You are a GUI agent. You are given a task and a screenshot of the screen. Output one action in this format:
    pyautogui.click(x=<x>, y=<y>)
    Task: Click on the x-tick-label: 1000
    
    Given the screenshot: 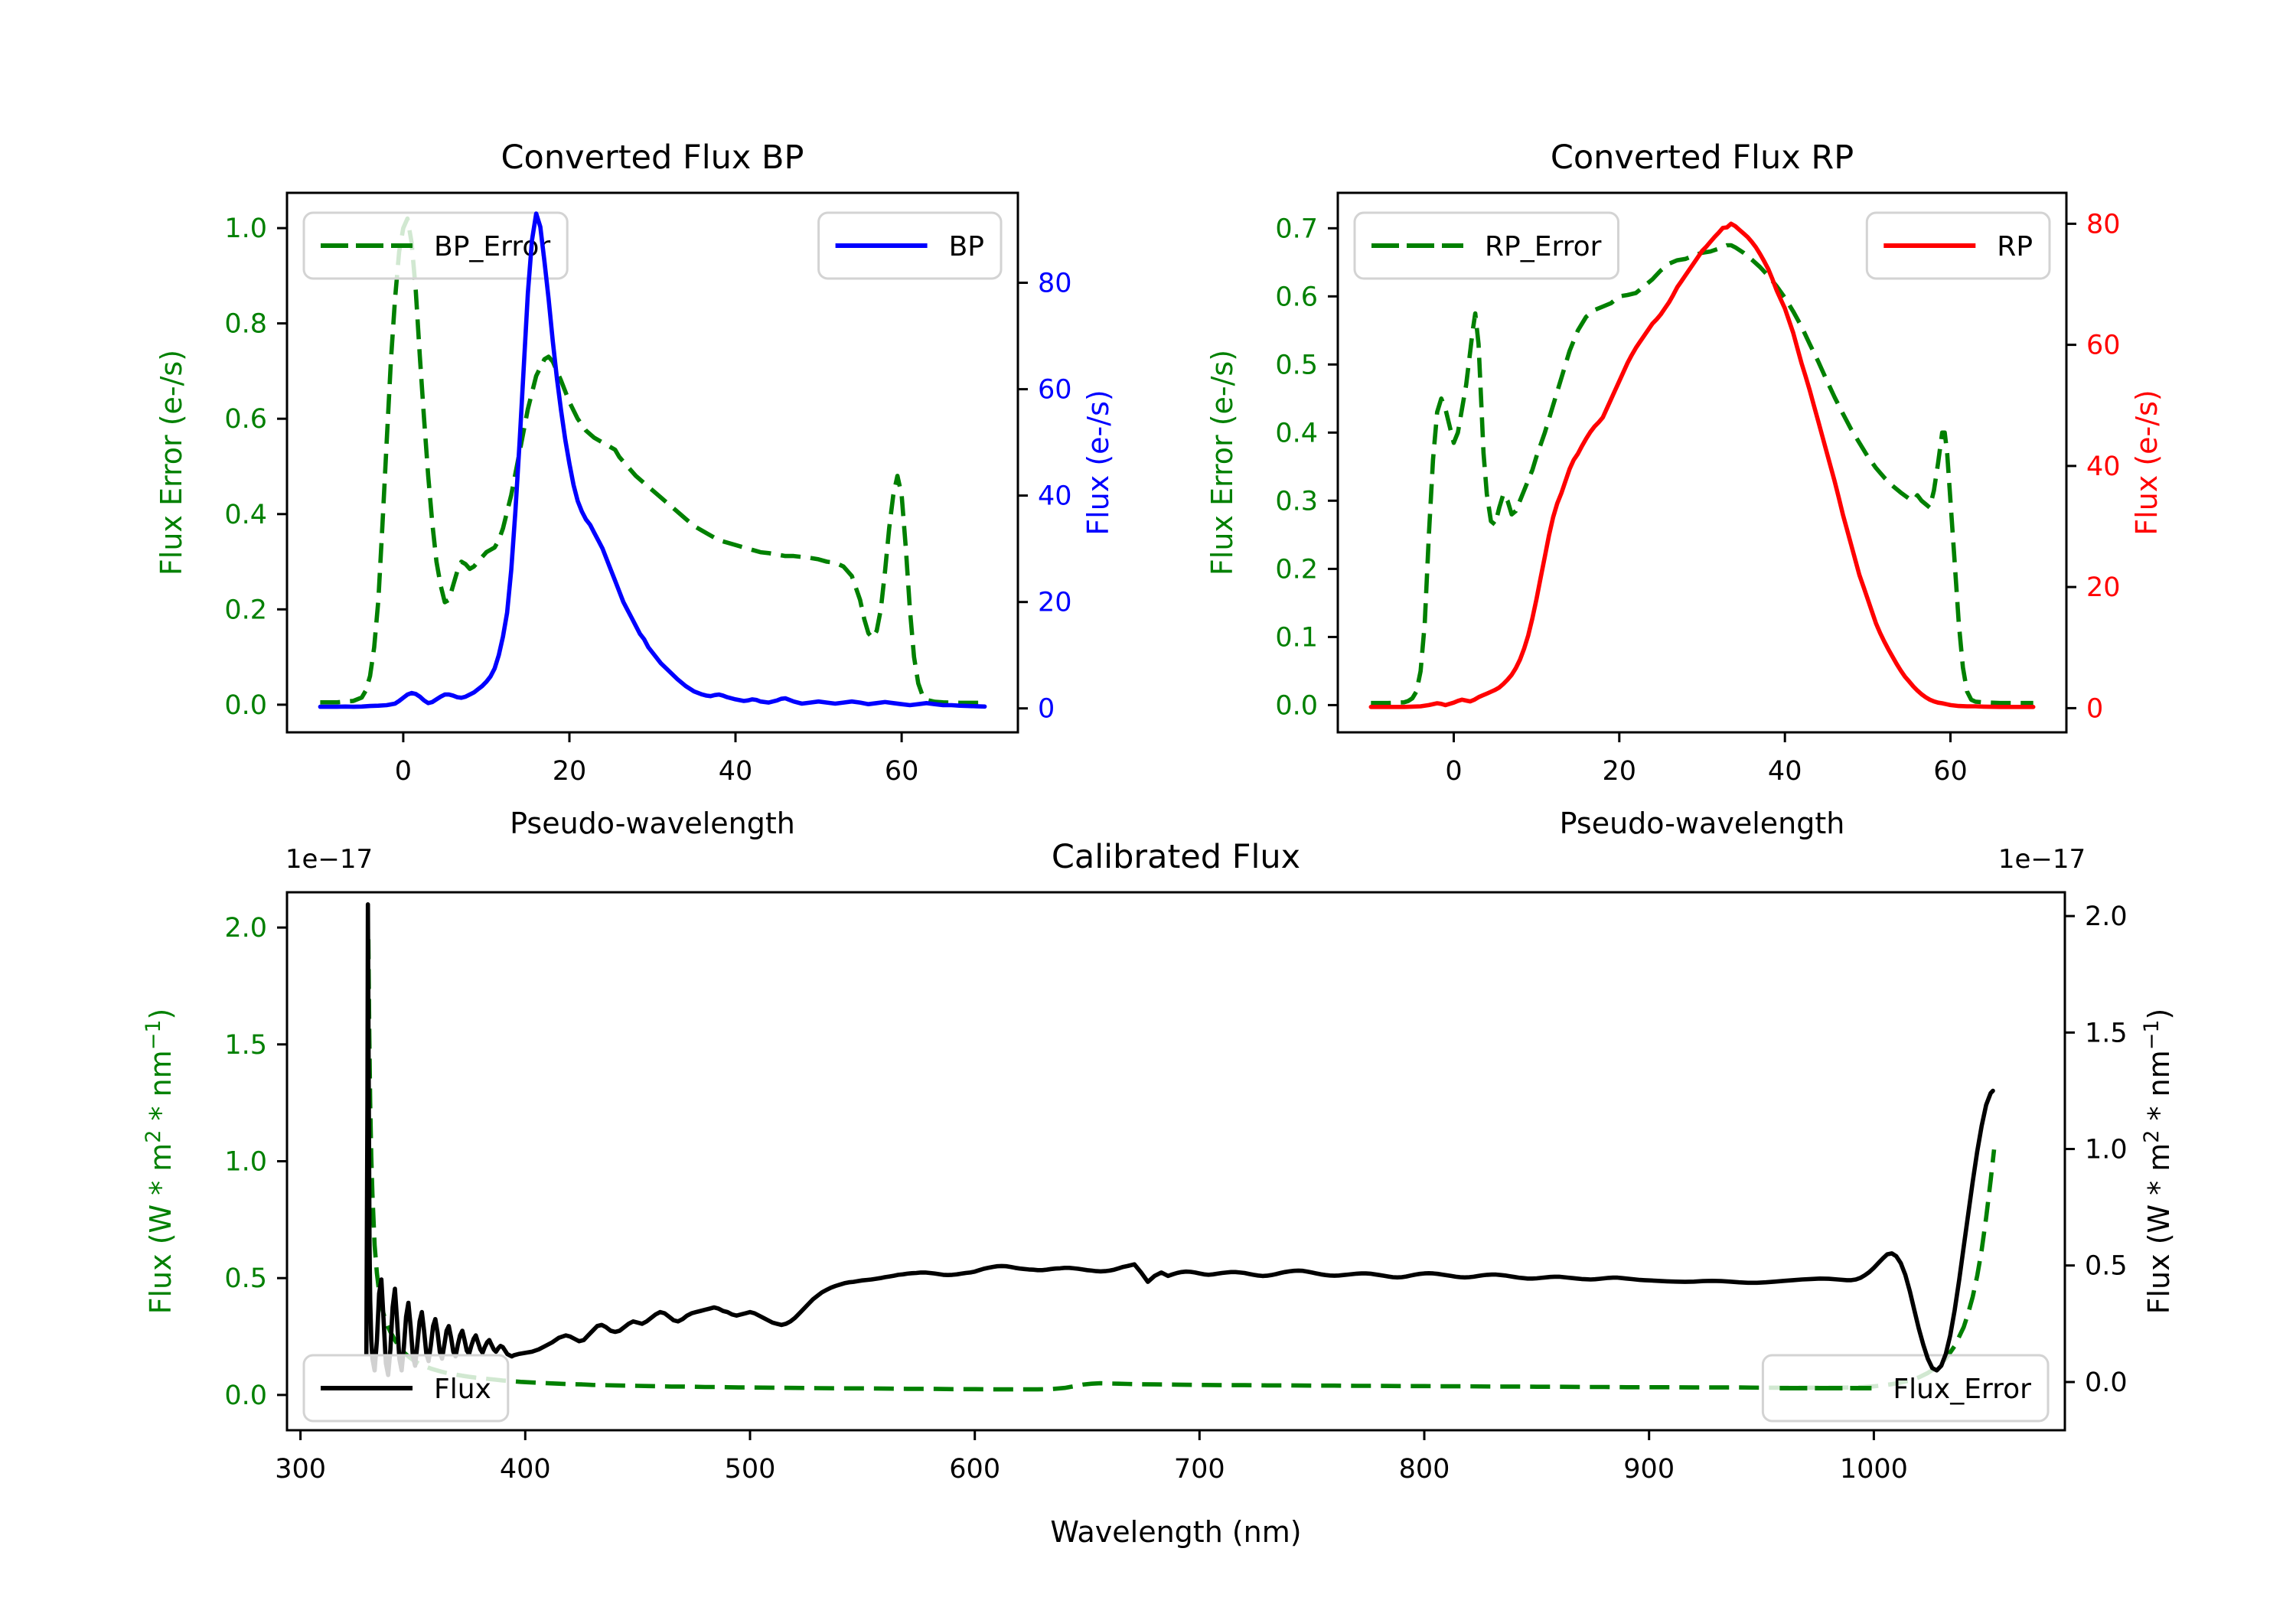 What is the action you would take?
    pyautogui.click(x=1874, y=1470)
    